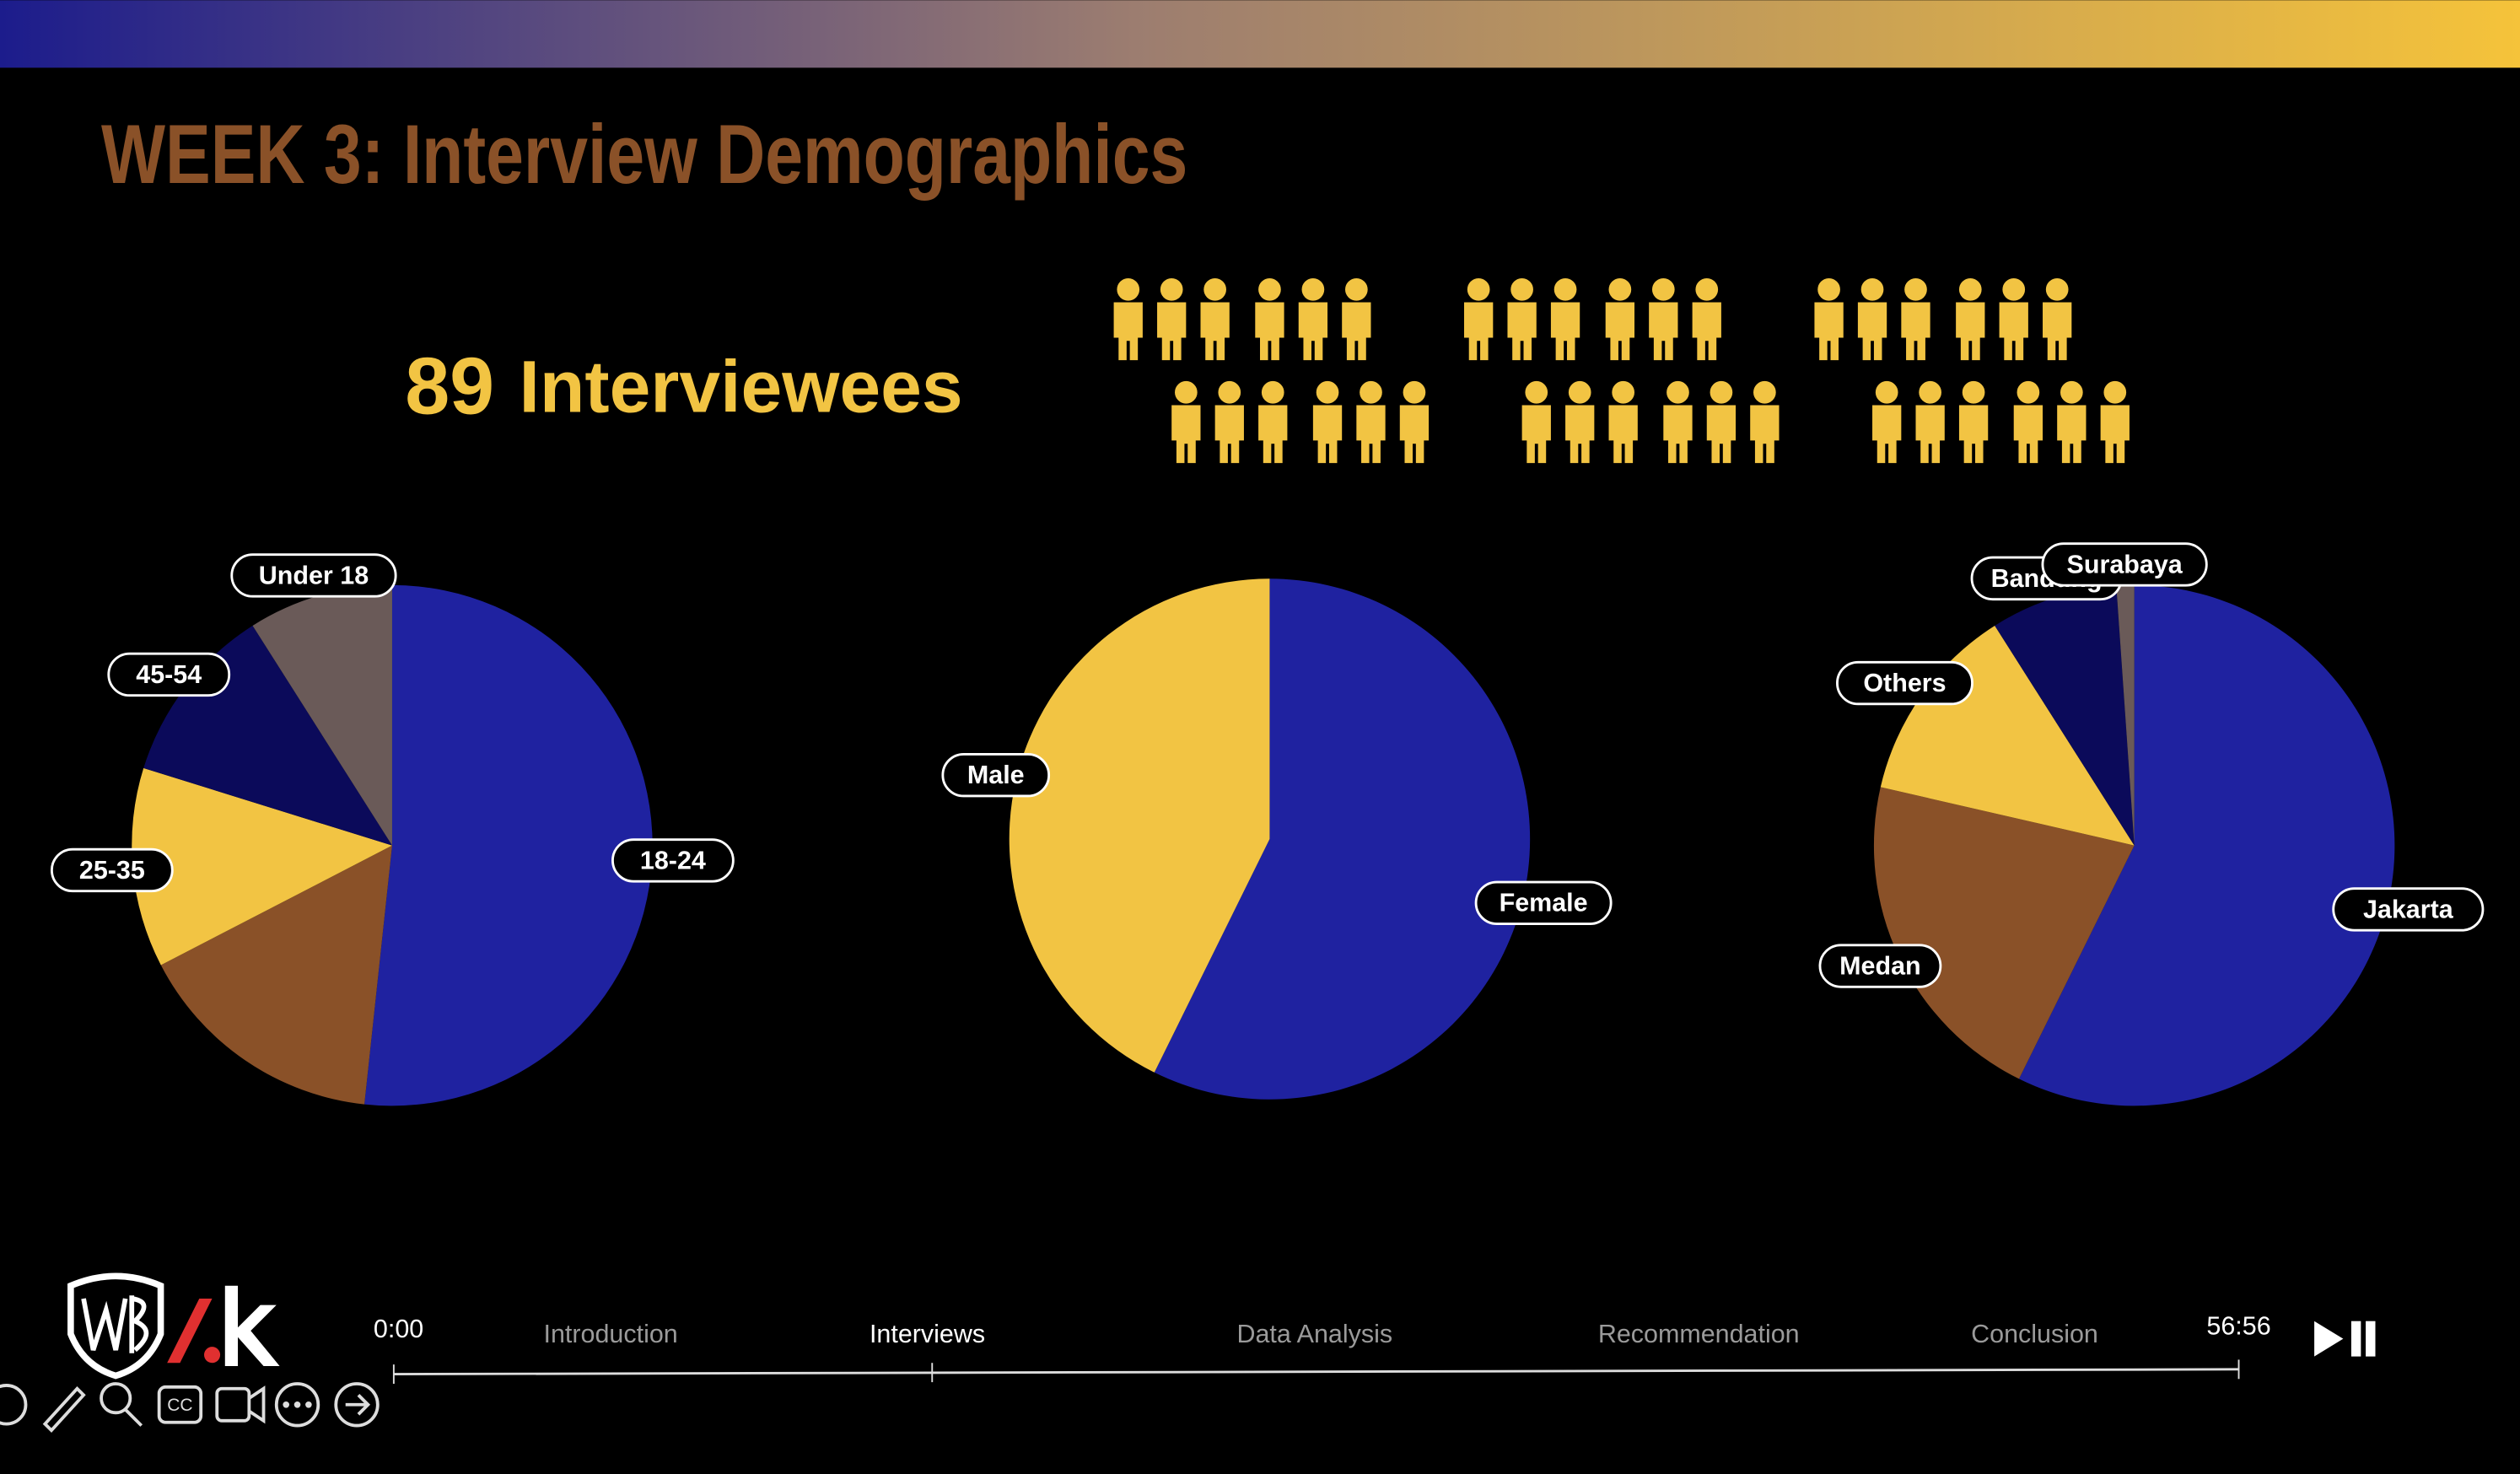 This screenshot has height=1474, width=2520. I want to click on slice-label: Jakarta, so click(2408, 909).